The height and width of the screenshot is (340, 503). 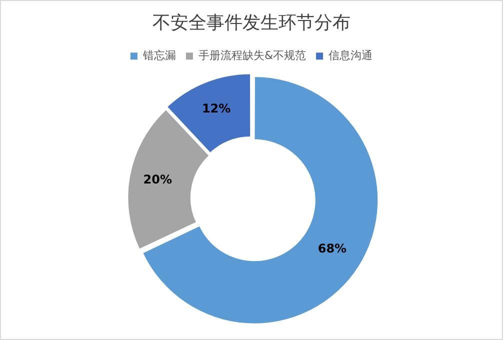 I want to click on legend-label: 手册流程缺失&不规范, so click(x=252, y=55).